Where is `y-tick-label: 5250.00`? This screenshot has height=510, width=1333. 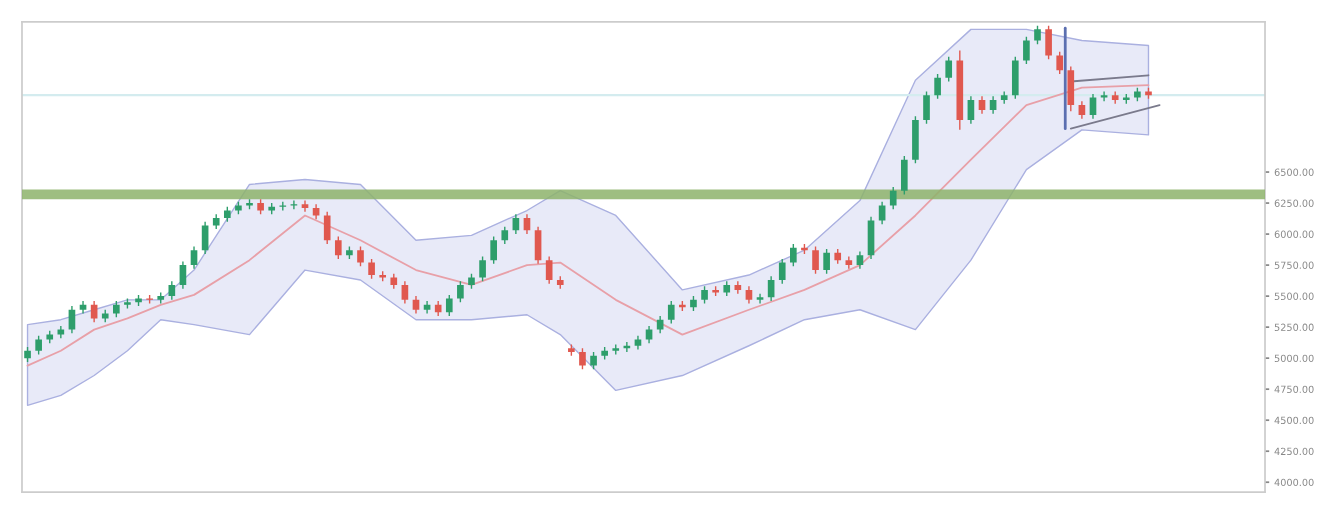
y-tick-label: 5250.00 is located at coordinates (1294, 327).